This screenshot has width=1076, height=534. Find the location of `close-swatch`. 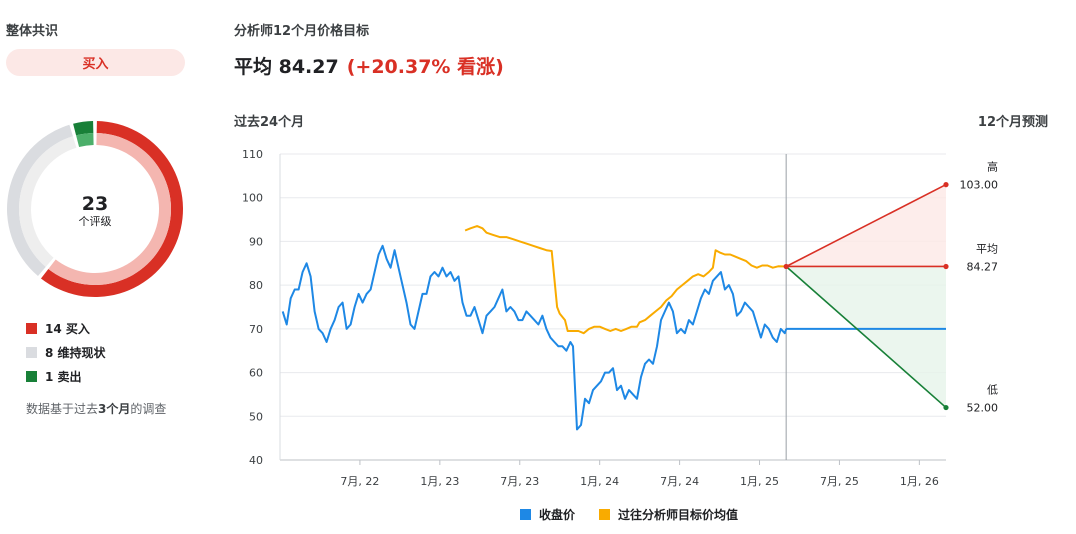

close-swatch is located at coordinates (525, 514).